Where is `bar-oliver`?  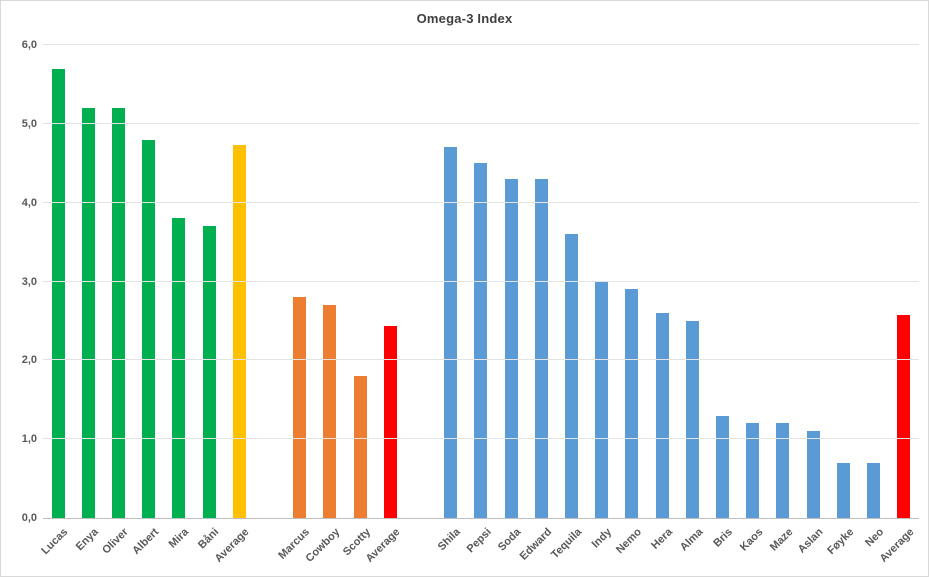
bar-oliver is located at coordinates (118, 313).